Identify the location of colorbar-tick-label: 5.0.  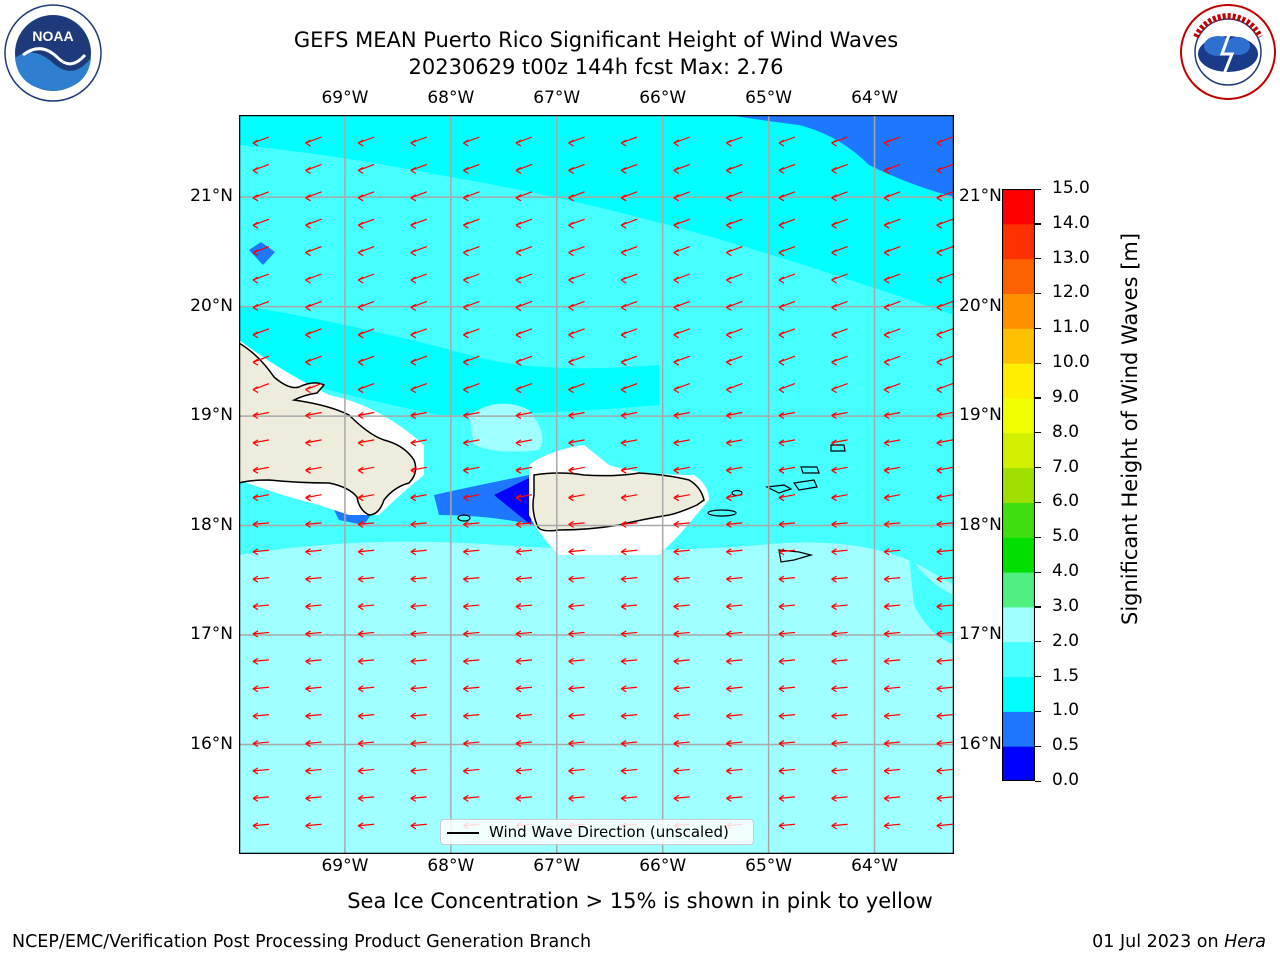
(1066, 536).